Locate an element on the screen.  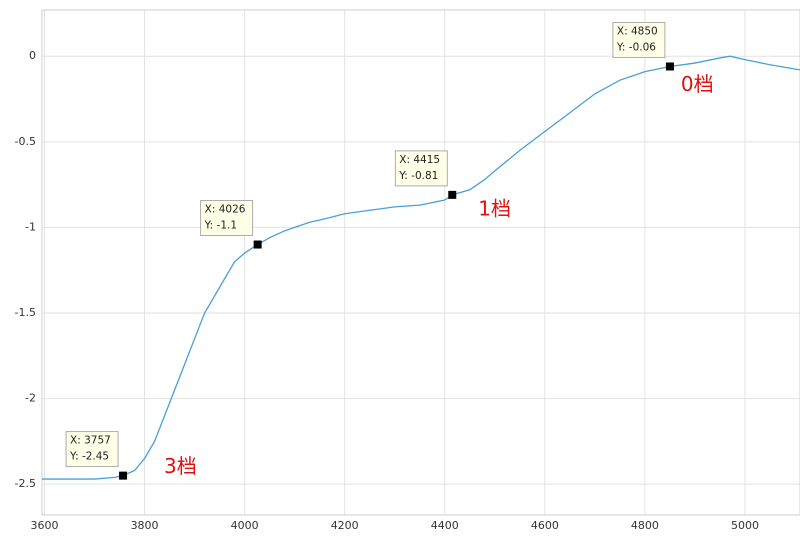
x-tick-label: 4800 is located at coordinates (645, 525).